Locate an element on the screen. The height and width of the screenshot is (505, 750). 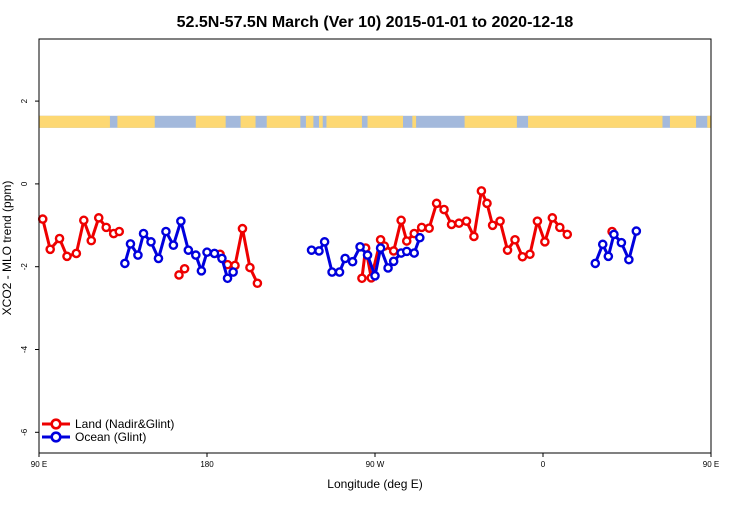
y-tick-label-3: -4 is located at coordinates (24, 349).